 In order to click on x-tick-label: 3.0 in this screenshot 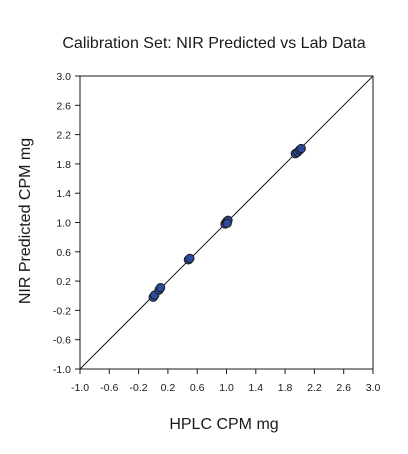, I will do `click(373, 388)`.